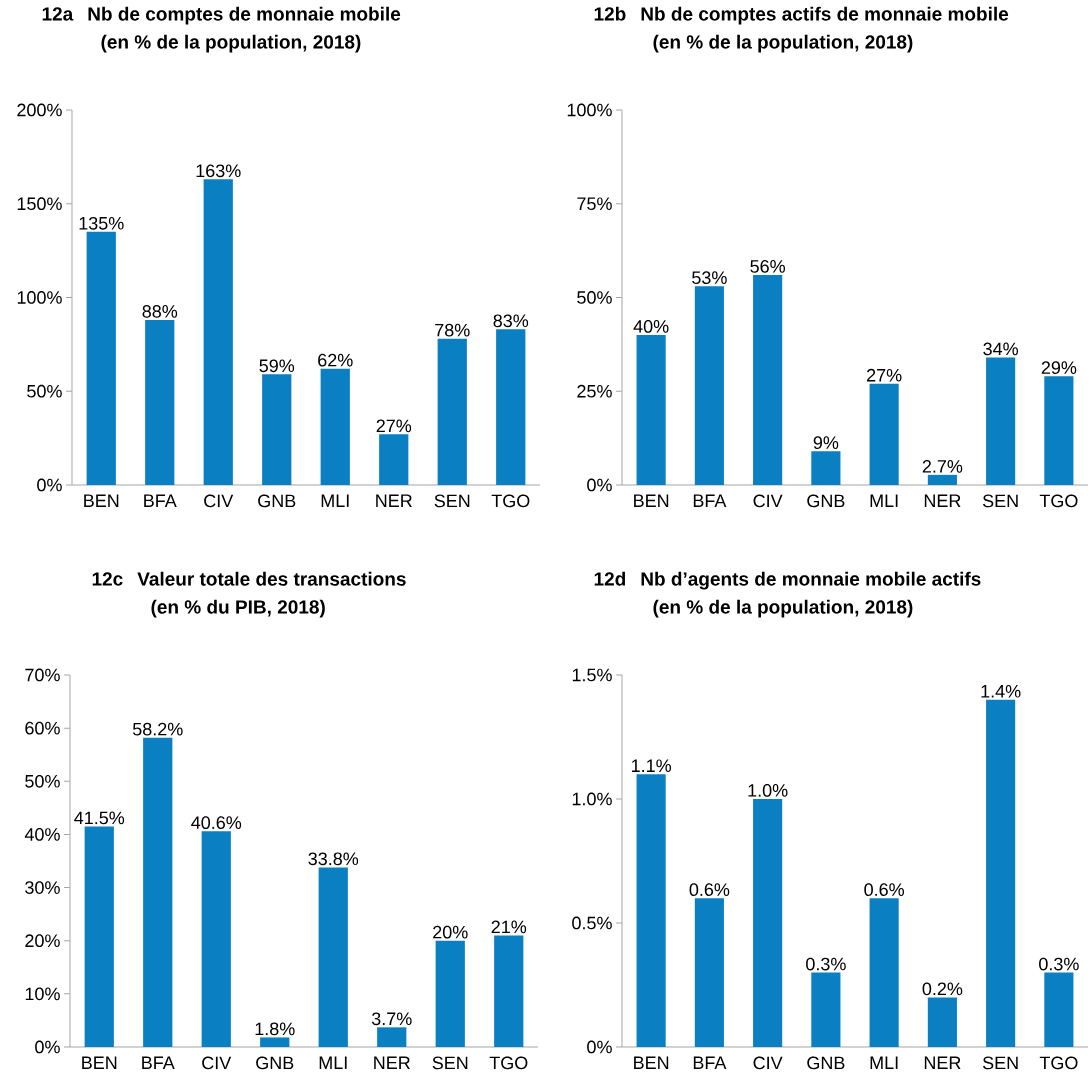 The width and height of the screenshot is (1091, 1075). I want to click on data-label: 0.3%, so click(826, 964).